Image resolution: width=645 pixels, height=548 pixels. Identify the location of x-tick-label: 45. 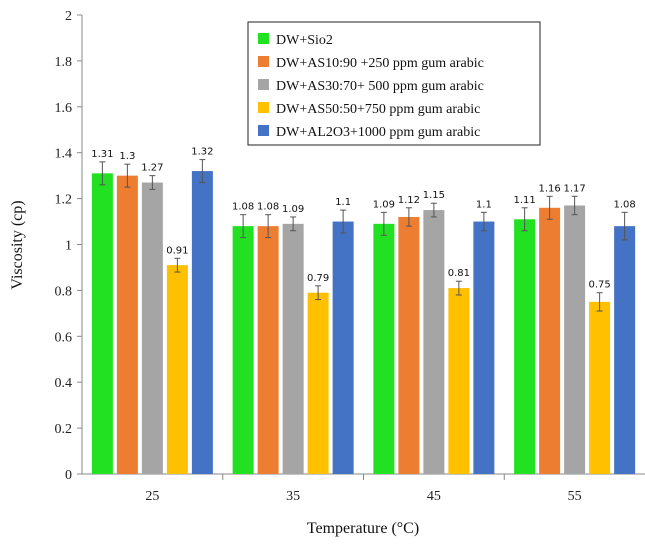
(434, 496).